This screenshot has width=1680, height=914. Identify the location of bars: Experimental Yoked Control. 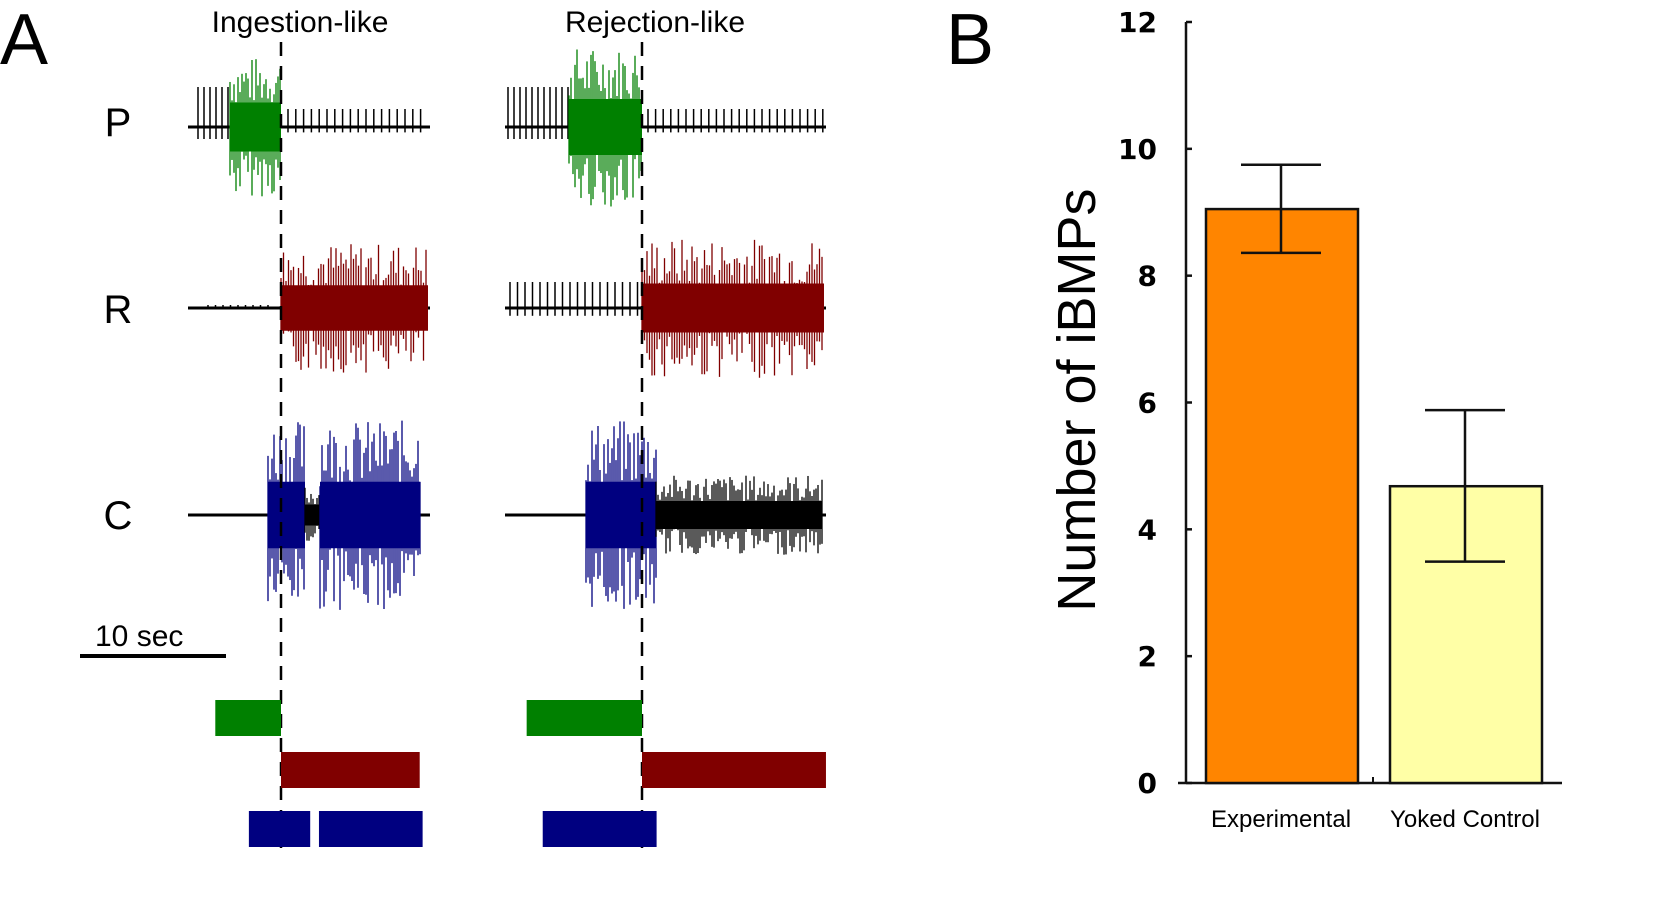
(1374, 498).